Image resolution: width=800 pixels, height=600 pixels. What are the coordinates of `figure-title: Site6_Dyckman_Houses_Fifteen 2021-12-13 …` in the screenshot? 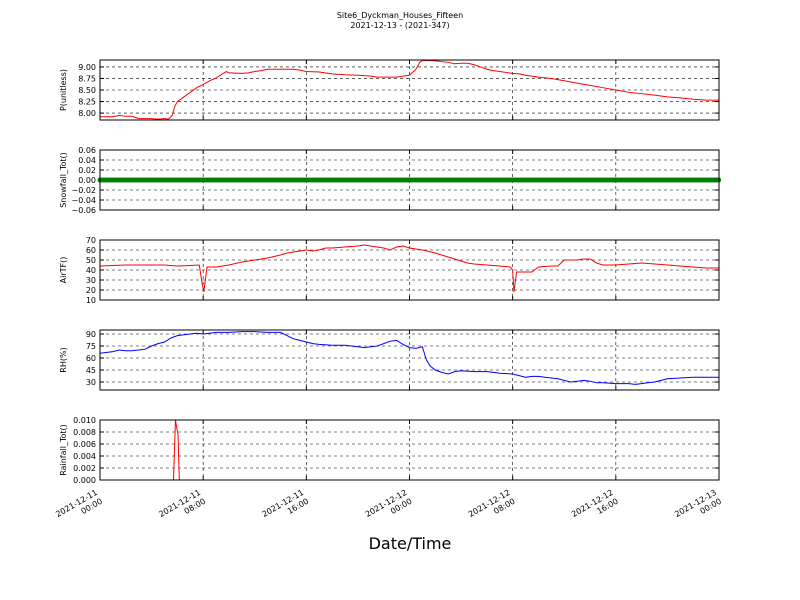 It's located at (400, 21).